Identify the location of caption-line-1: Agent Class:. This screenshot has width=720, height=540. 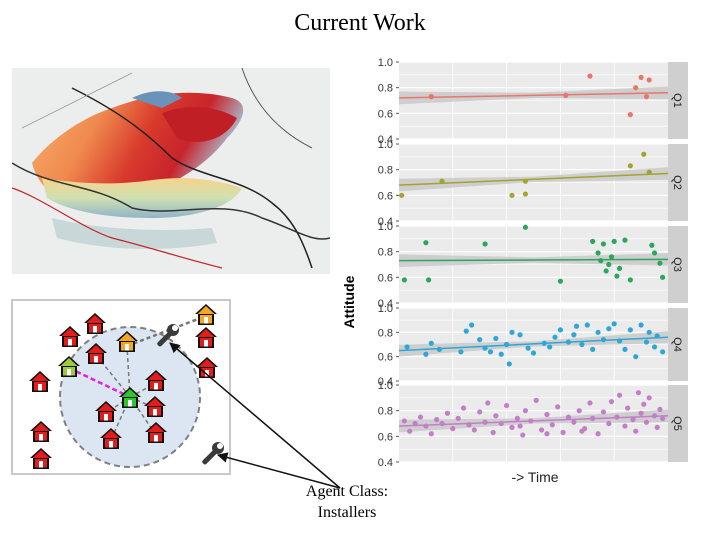
(347, 491).